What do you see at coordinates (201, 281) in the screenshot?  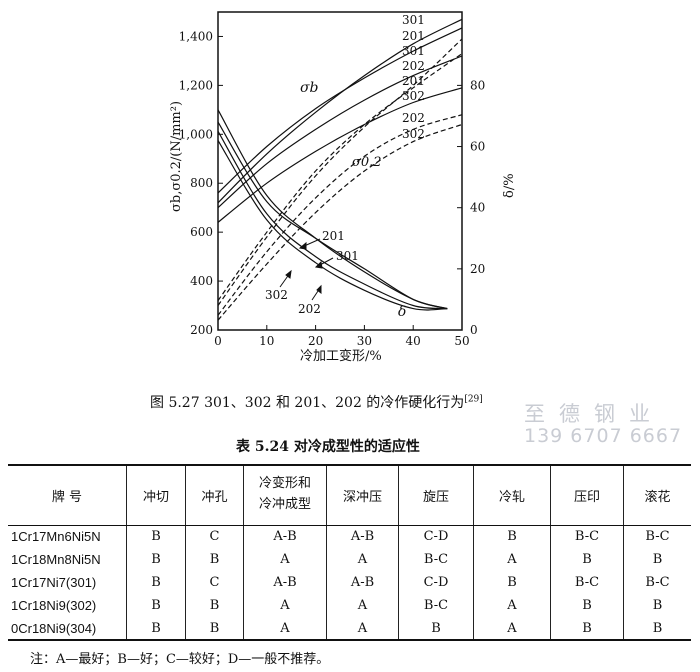 I see `y-tick-label: 400` at bounding box center [201, 281].